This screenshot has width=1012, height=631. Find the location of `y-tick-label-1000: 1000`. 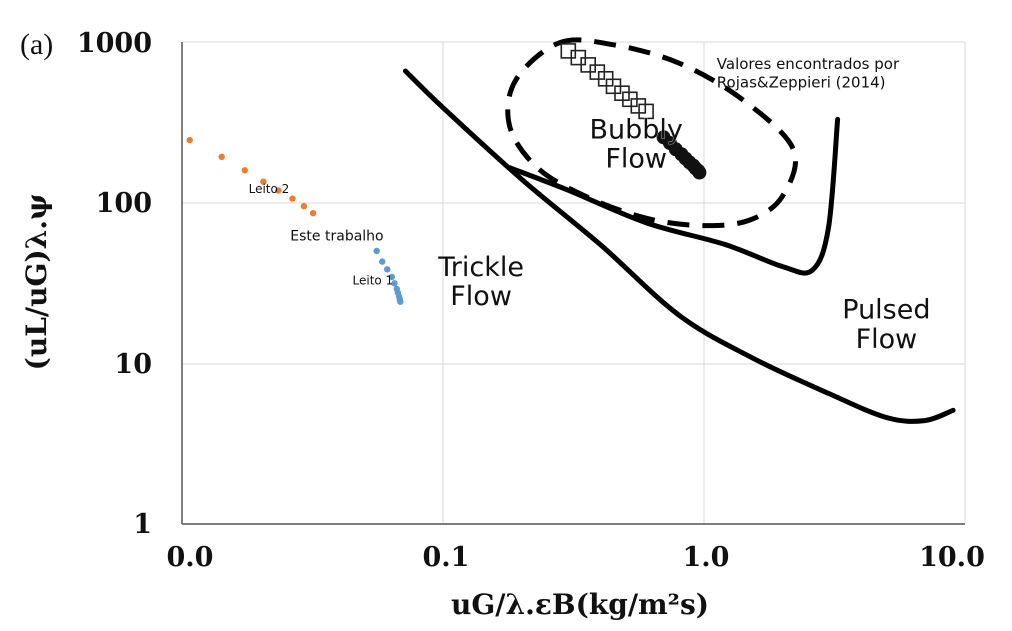

y-tick-label-1000: 1000 is located at coordinates (114, 43).